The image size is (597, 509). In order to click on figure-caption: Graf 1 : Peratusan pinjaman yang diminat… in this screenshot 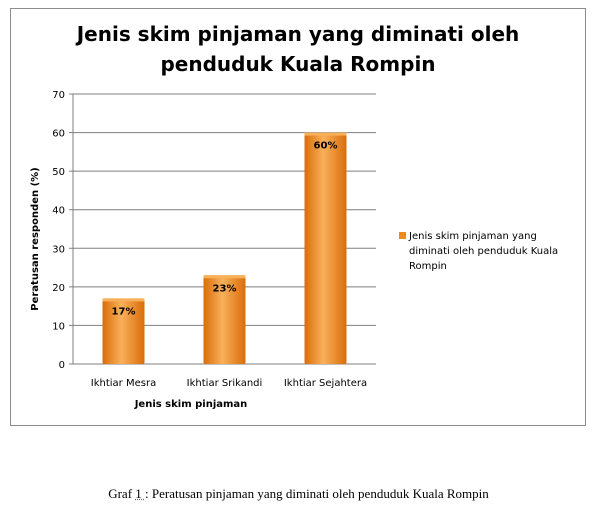, I will do `click(298, 494)`.